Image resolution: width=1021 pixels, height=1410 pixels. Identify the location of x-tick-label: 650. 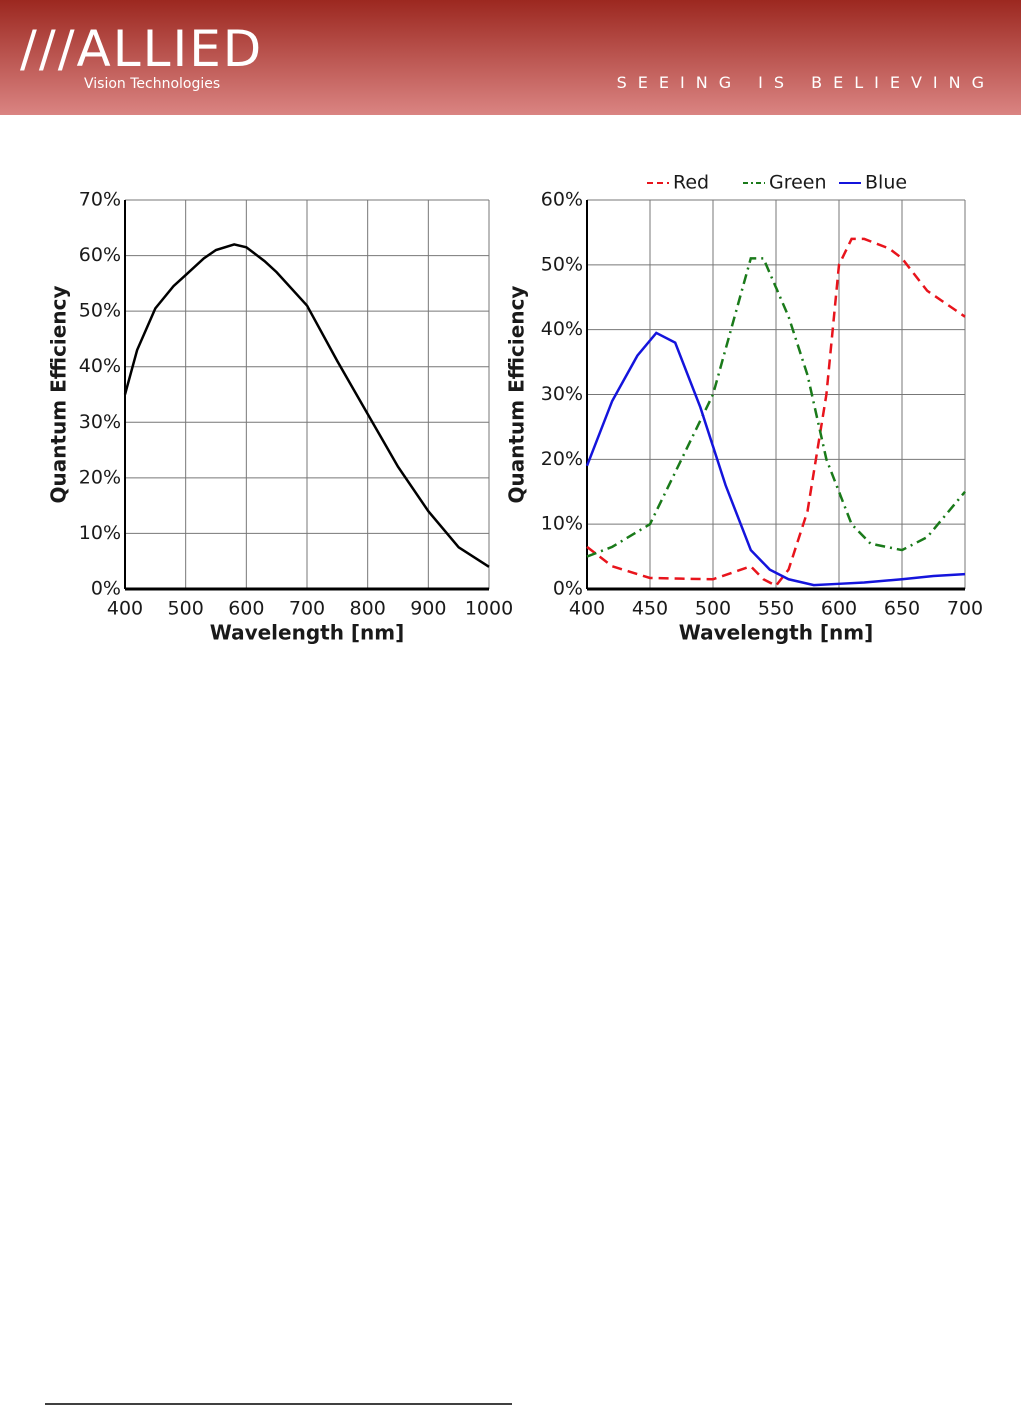
(902, 609).